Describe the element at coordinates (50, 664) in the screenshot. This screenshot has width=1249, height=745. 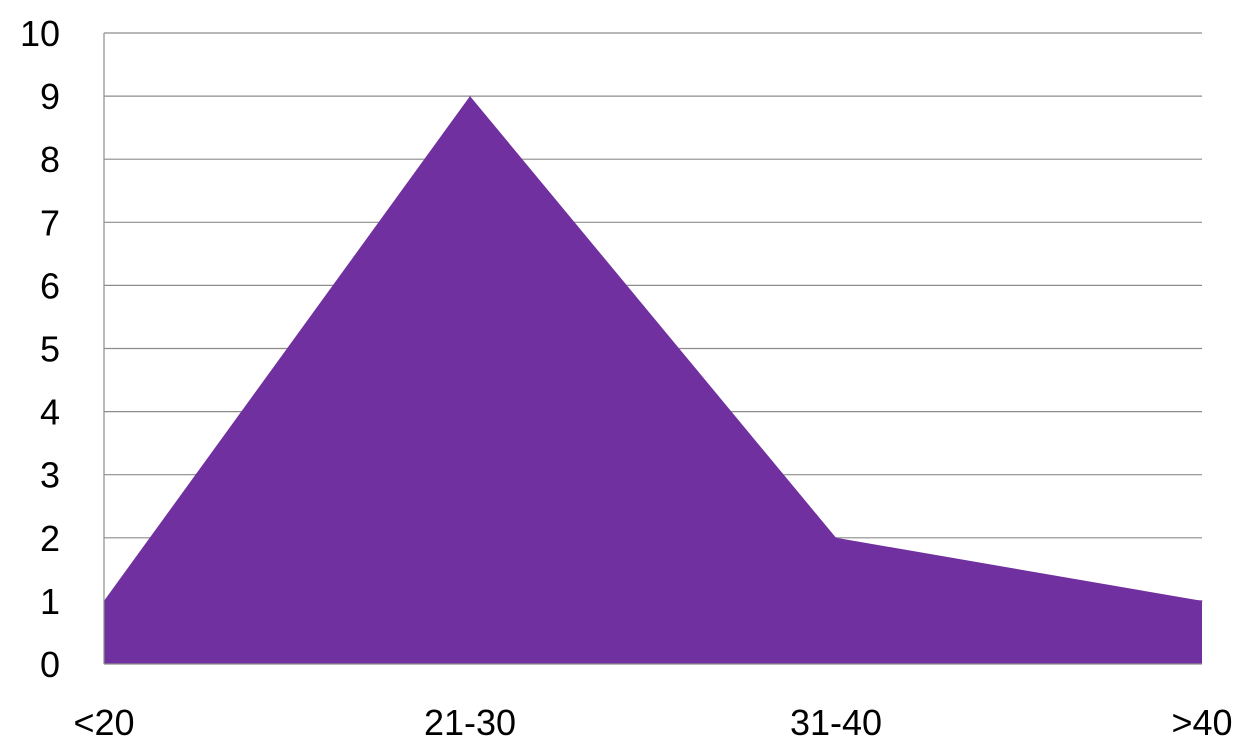
I see `y-tick-label: 0` at that location.